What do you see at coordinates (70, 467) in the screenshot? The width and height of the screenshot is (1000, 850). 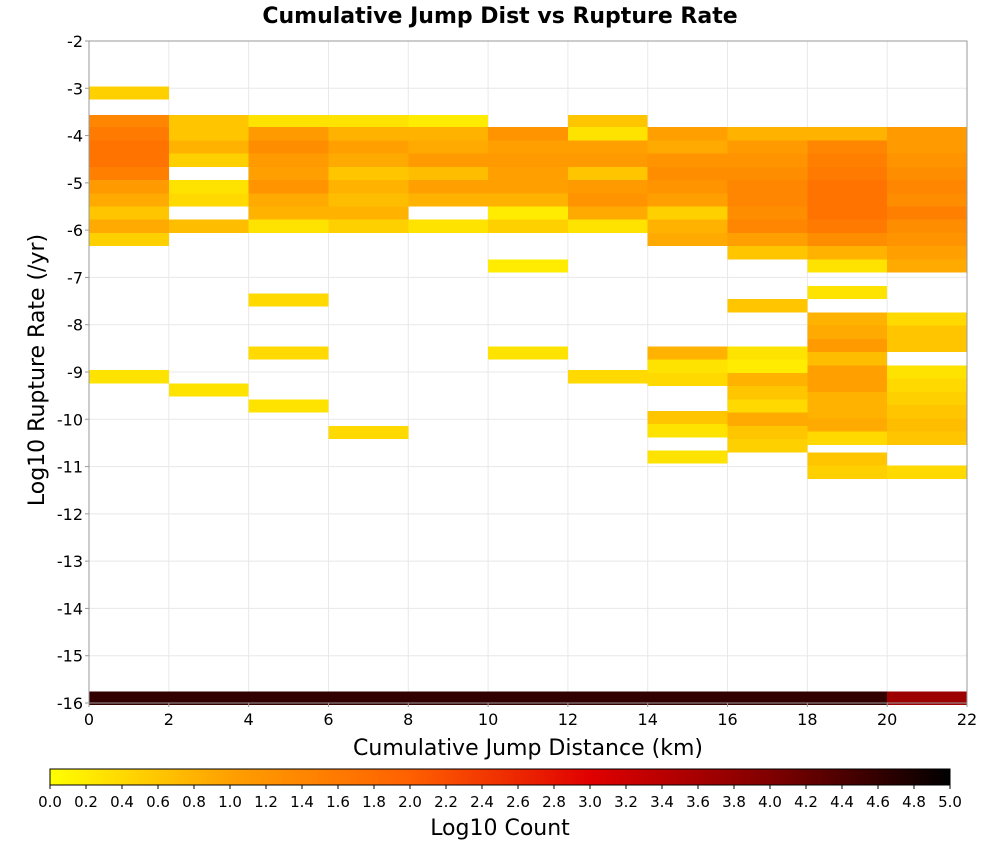 I see `y-tick-label: -11` at bounding box center [70, 467].